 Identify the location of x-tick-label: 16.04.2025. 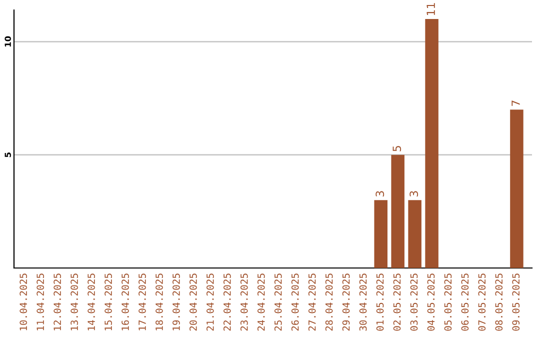
(125, 302).